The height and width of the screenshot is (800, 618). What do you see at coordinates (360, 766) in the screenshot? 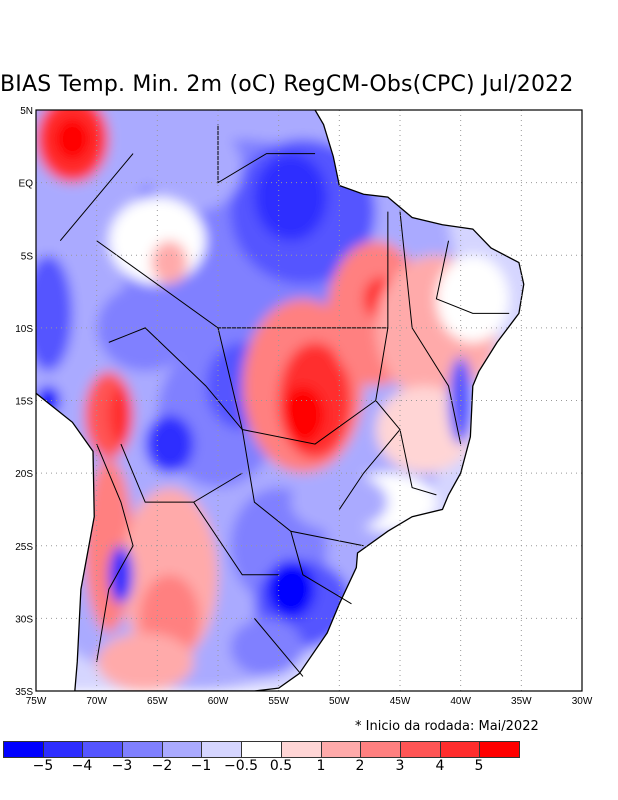
I see `colorbar-label: 2` at bounding box center [360, 766].